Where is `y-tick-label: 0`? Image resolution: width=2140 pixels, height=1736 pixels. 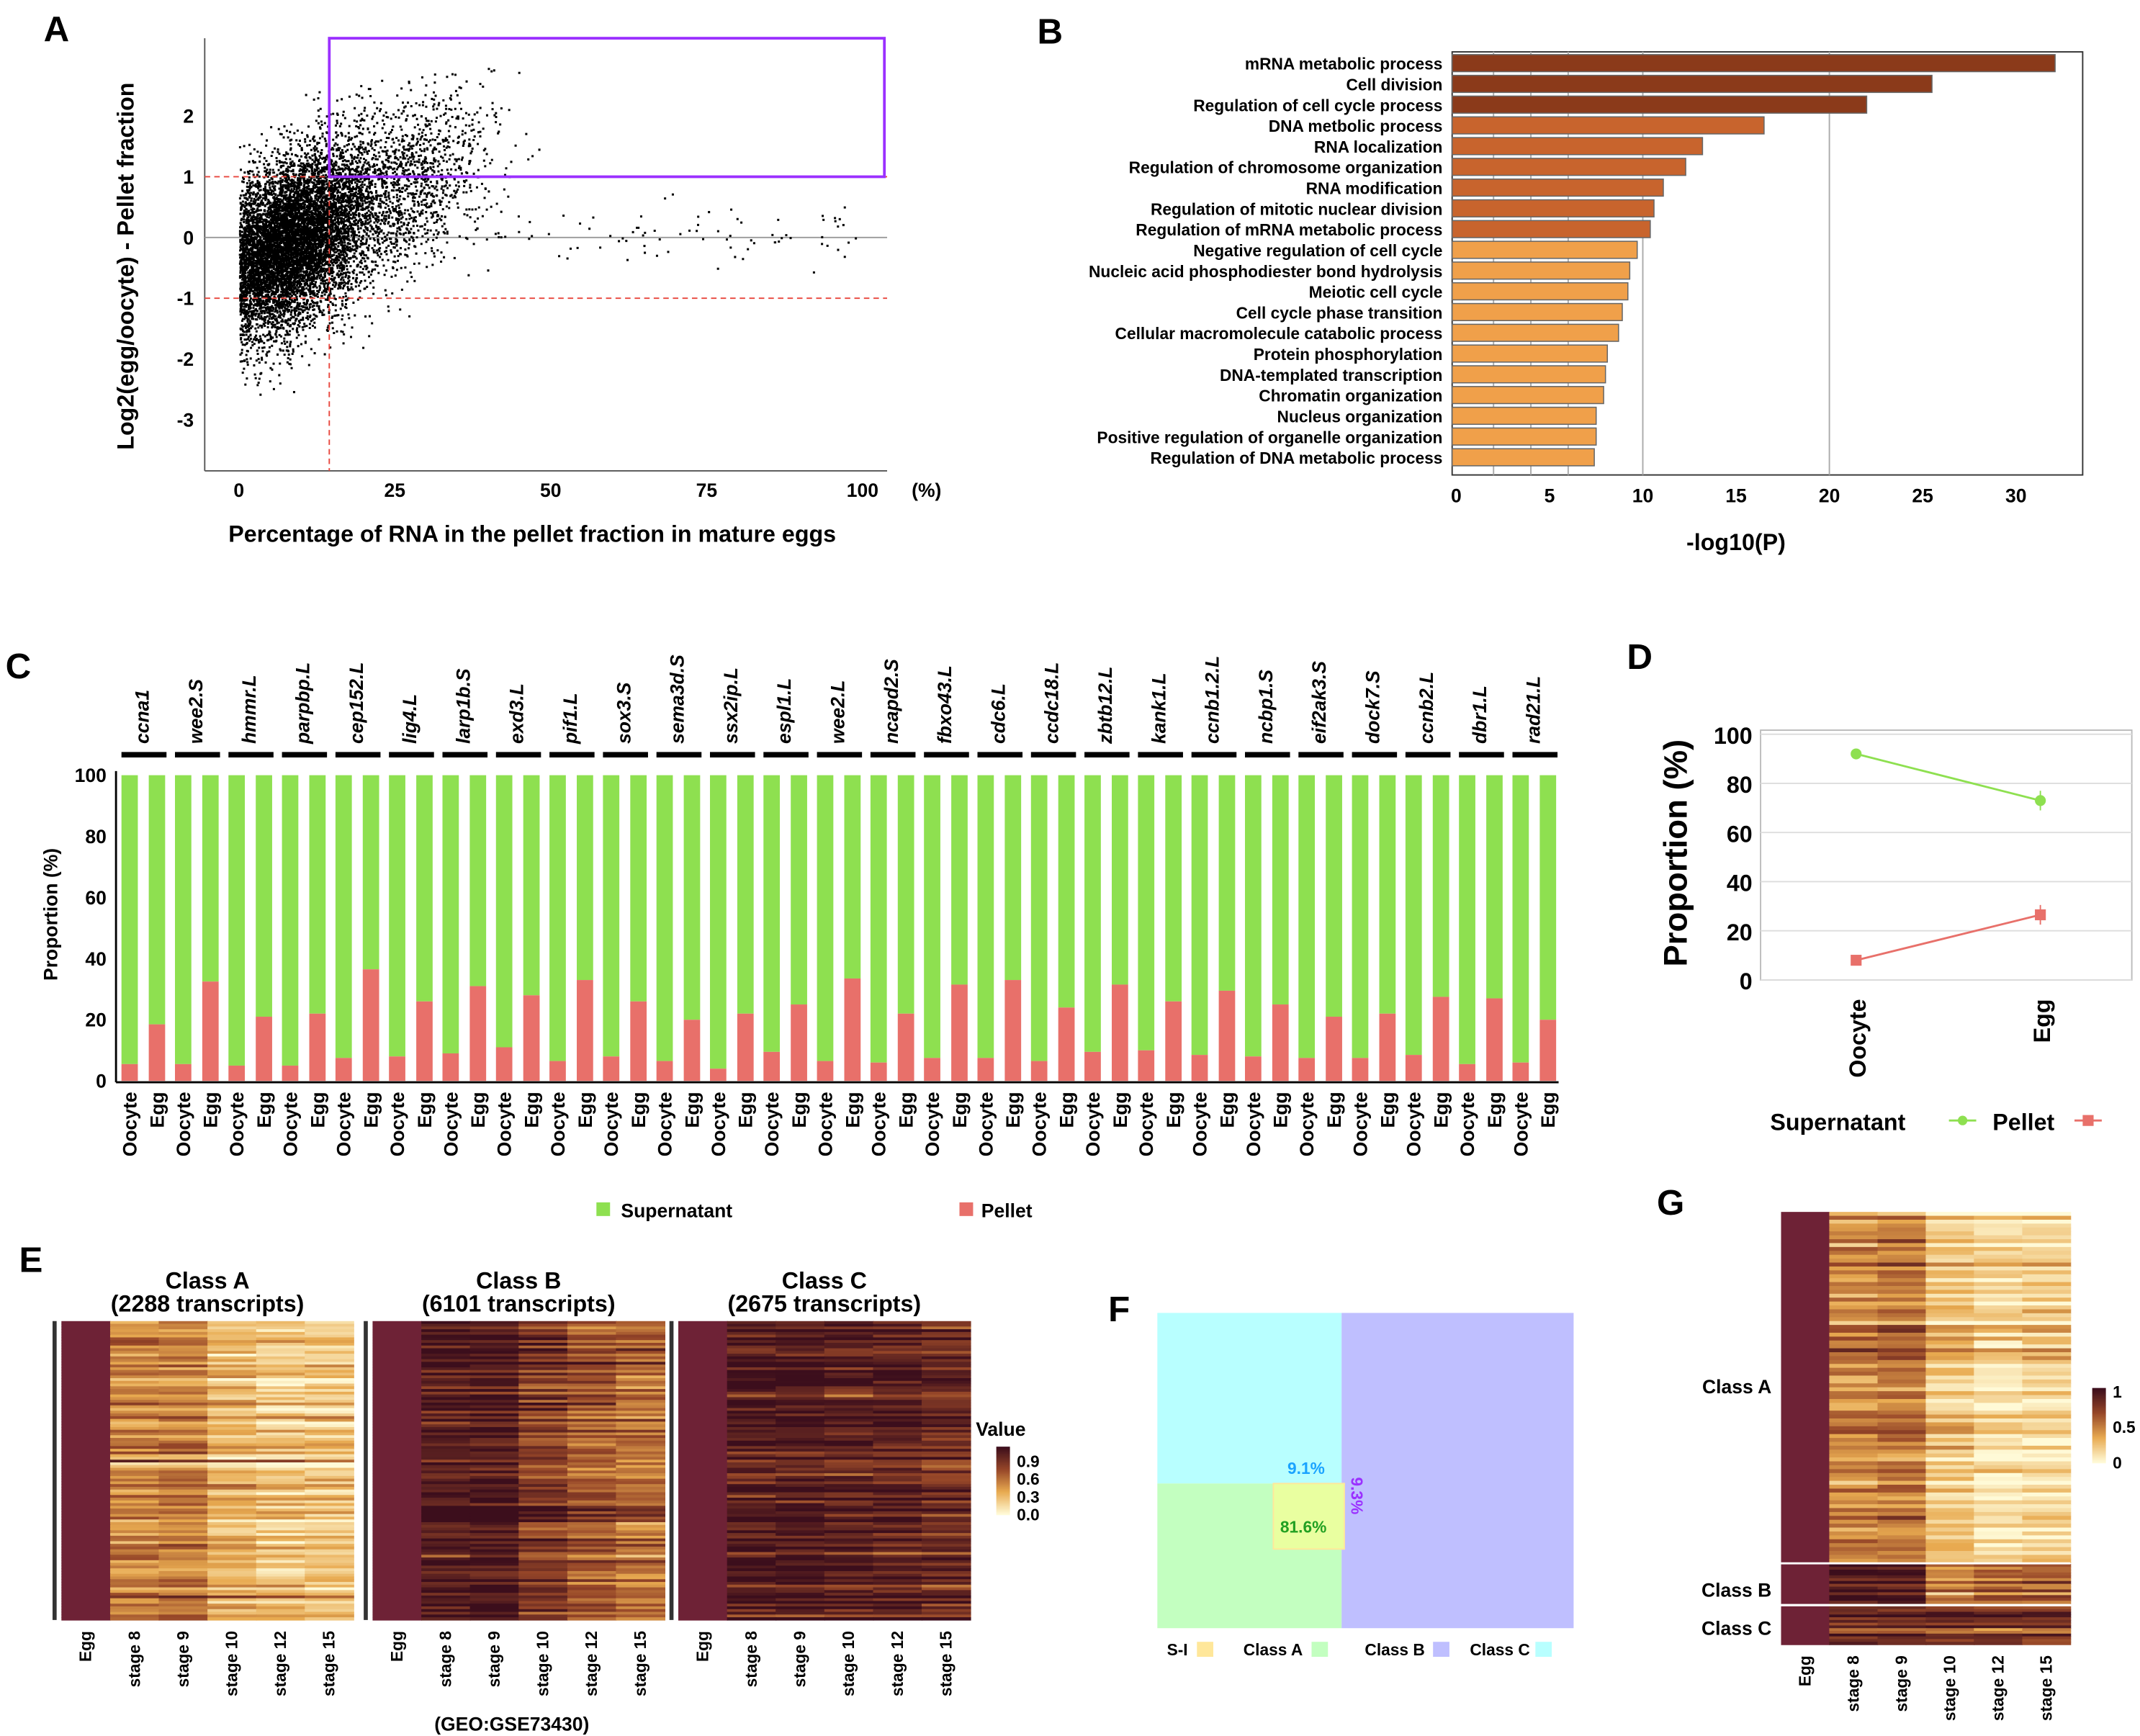
y-tick-label: 0 is located at coordinates (101, 1081).